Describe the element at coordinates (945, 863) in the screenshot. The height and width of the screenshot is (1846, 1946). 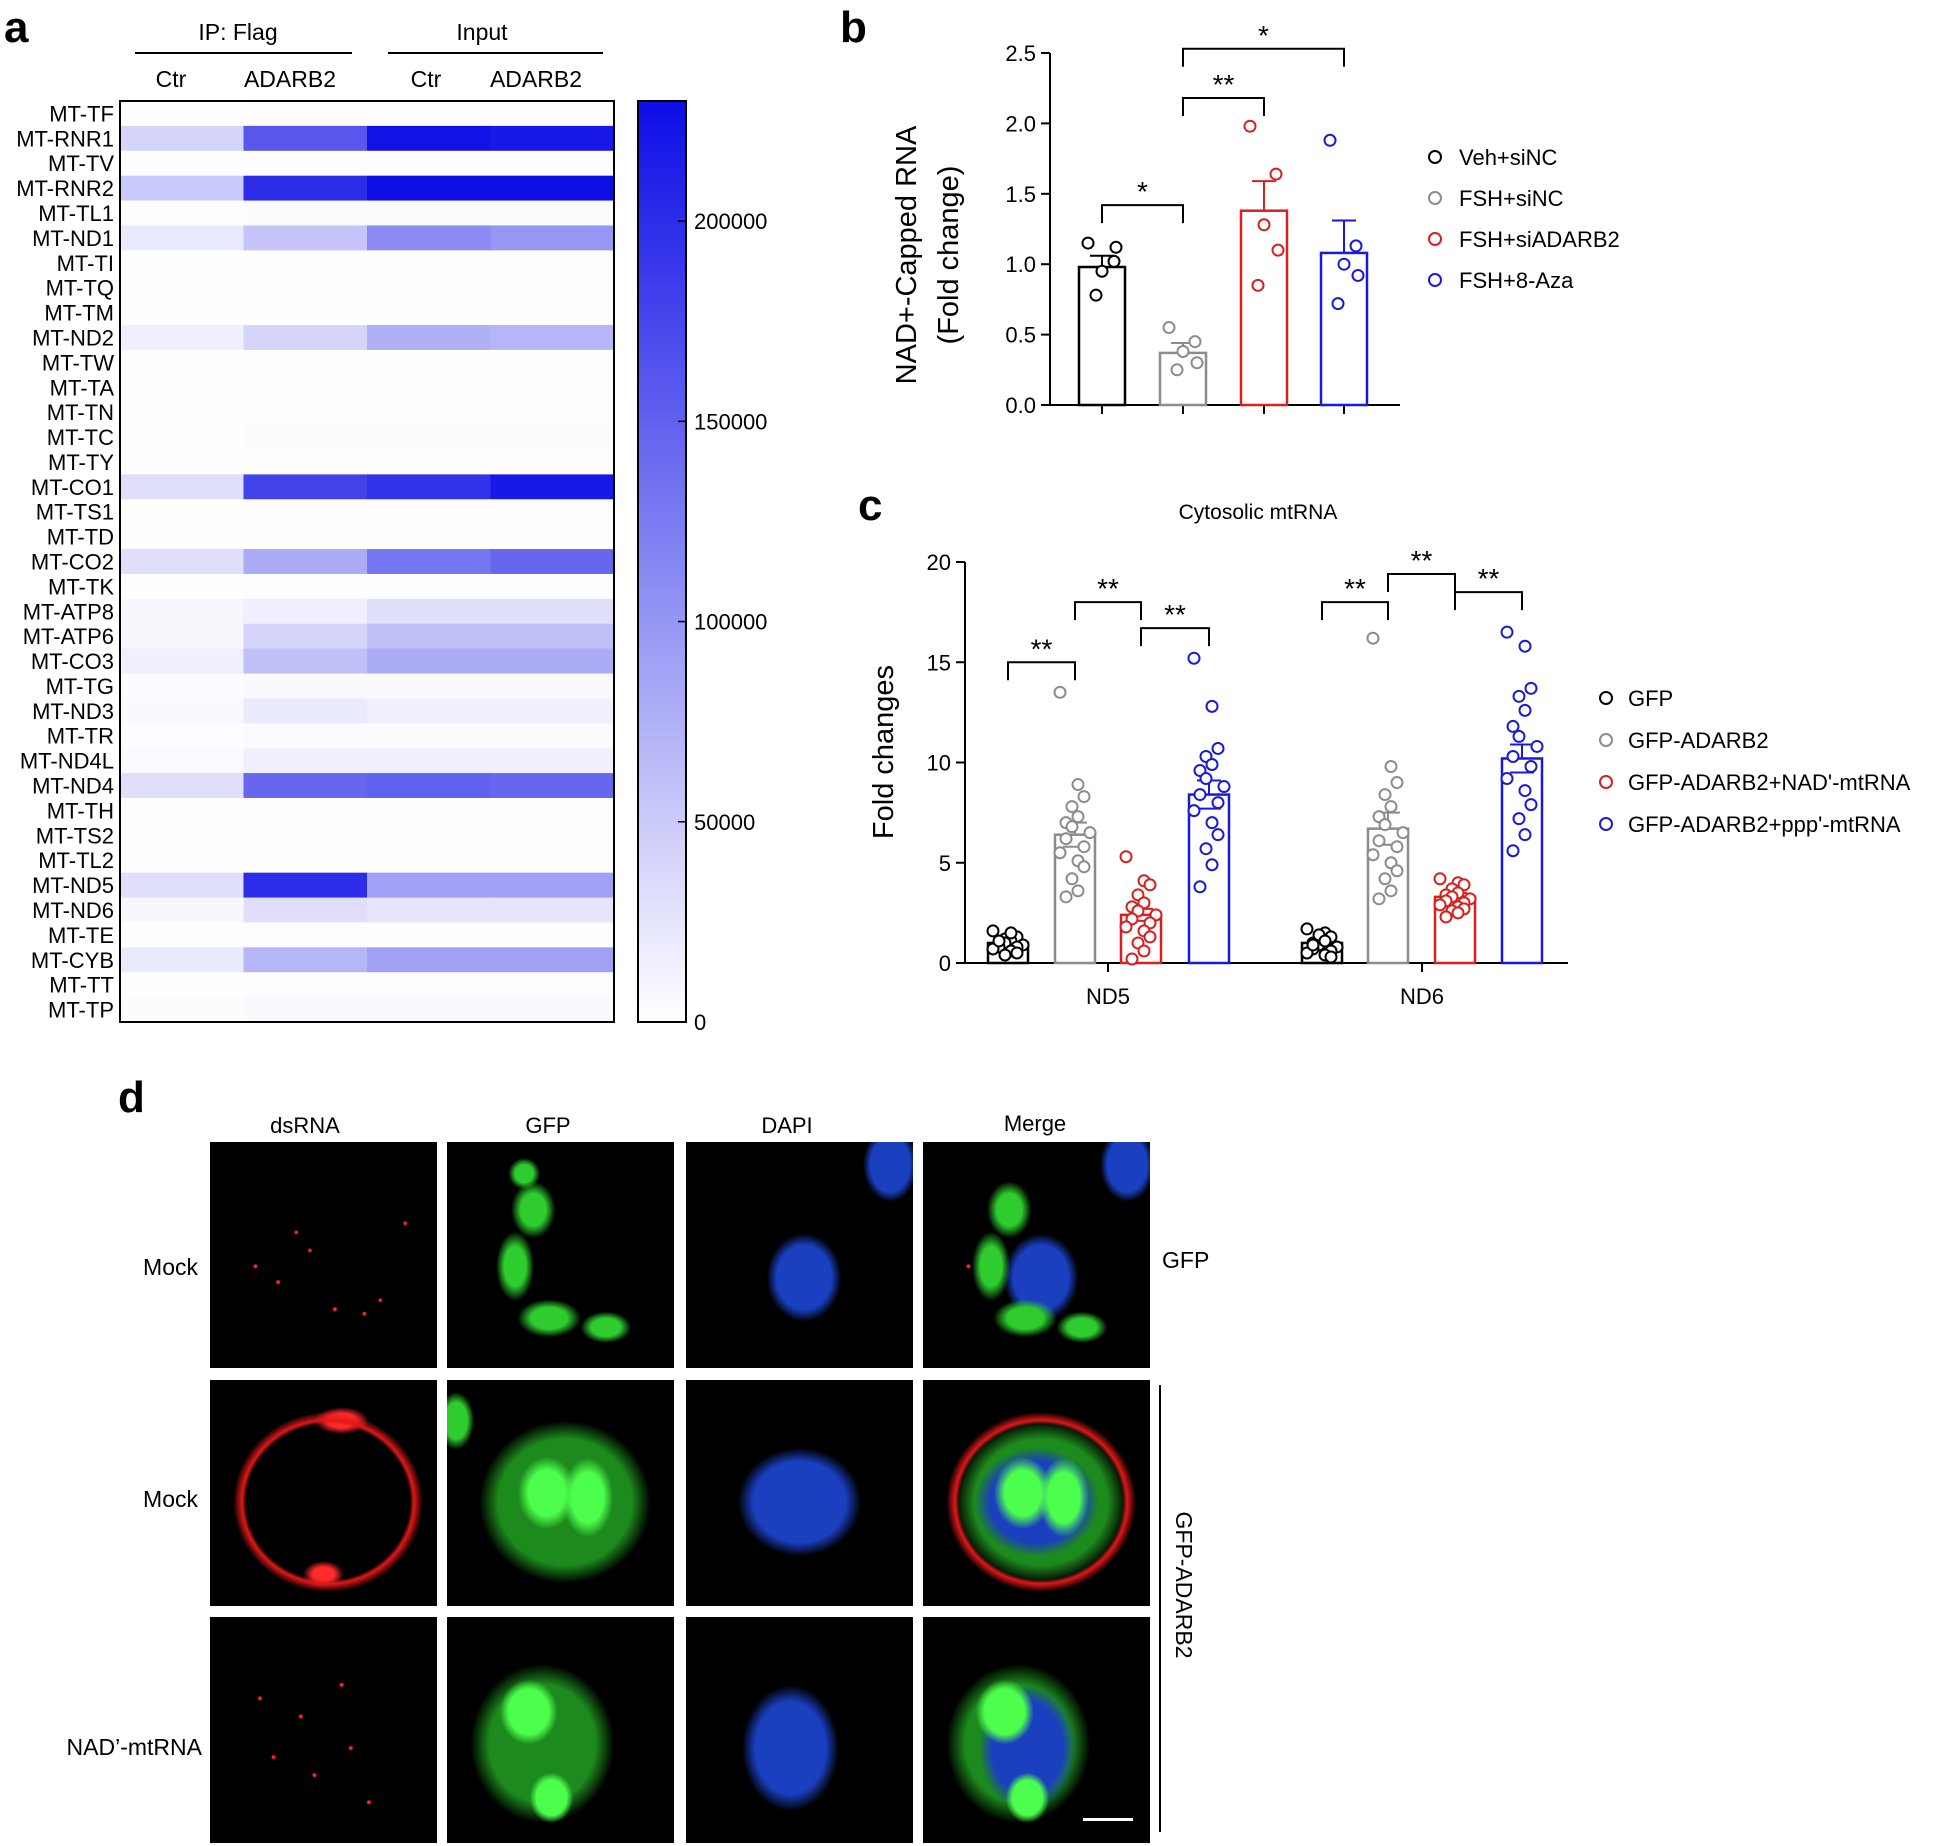
I see `y-tick-label: 5` at that location.